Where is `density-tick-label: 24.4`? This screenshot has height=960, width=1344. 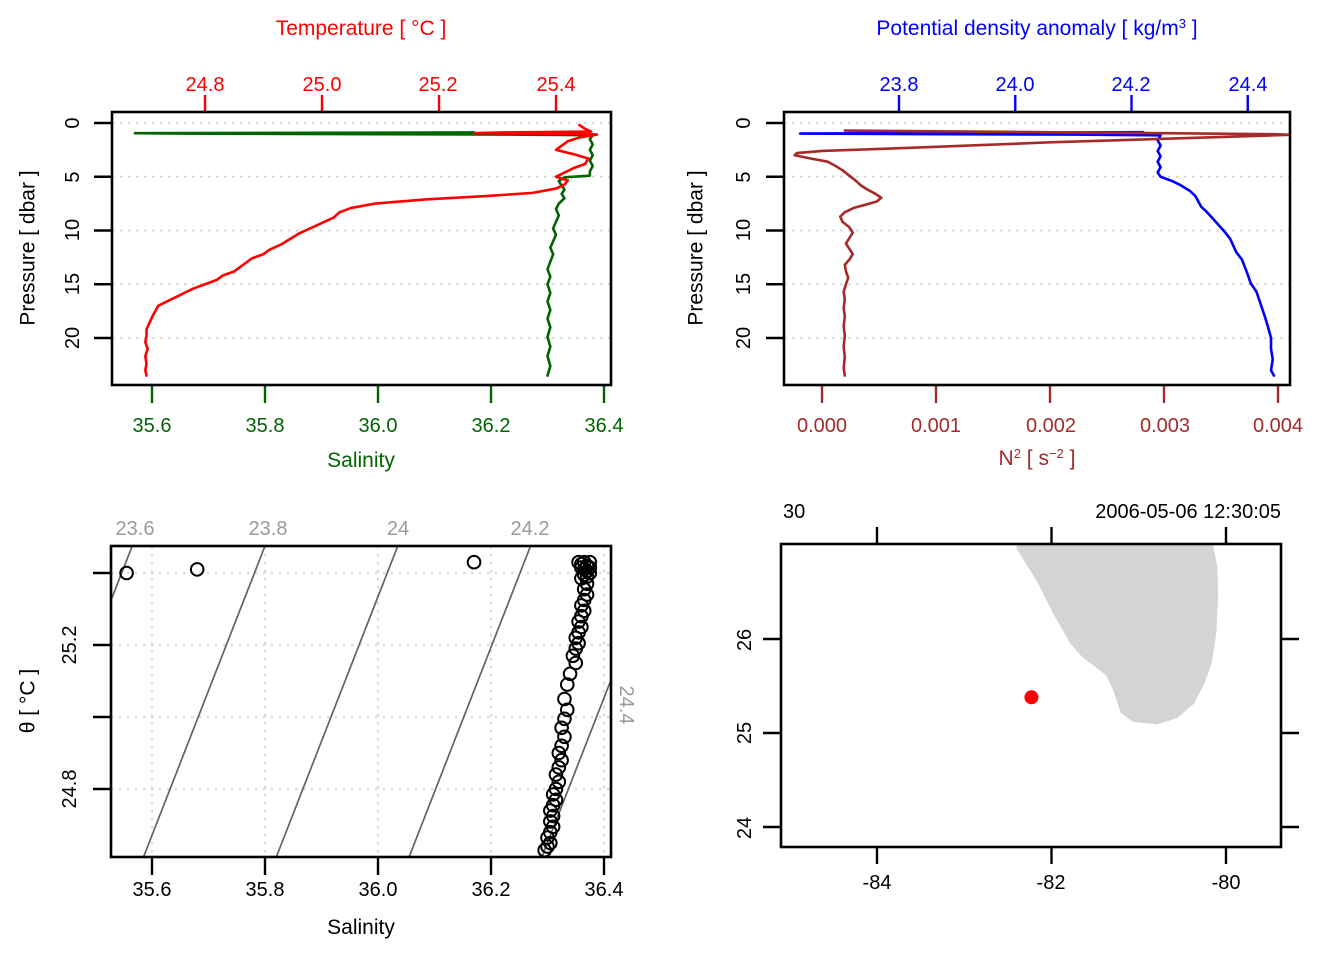 density-tick-label: 24.4 is located at coordinates (1248, 85).